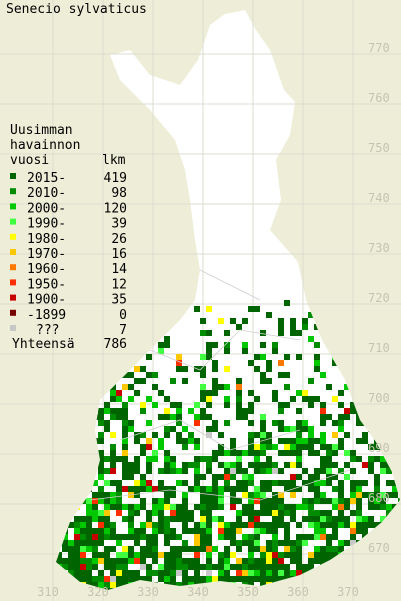 This screenshot has width=401, height=601. I want to click on grid-label: 760, so click(379, 98).